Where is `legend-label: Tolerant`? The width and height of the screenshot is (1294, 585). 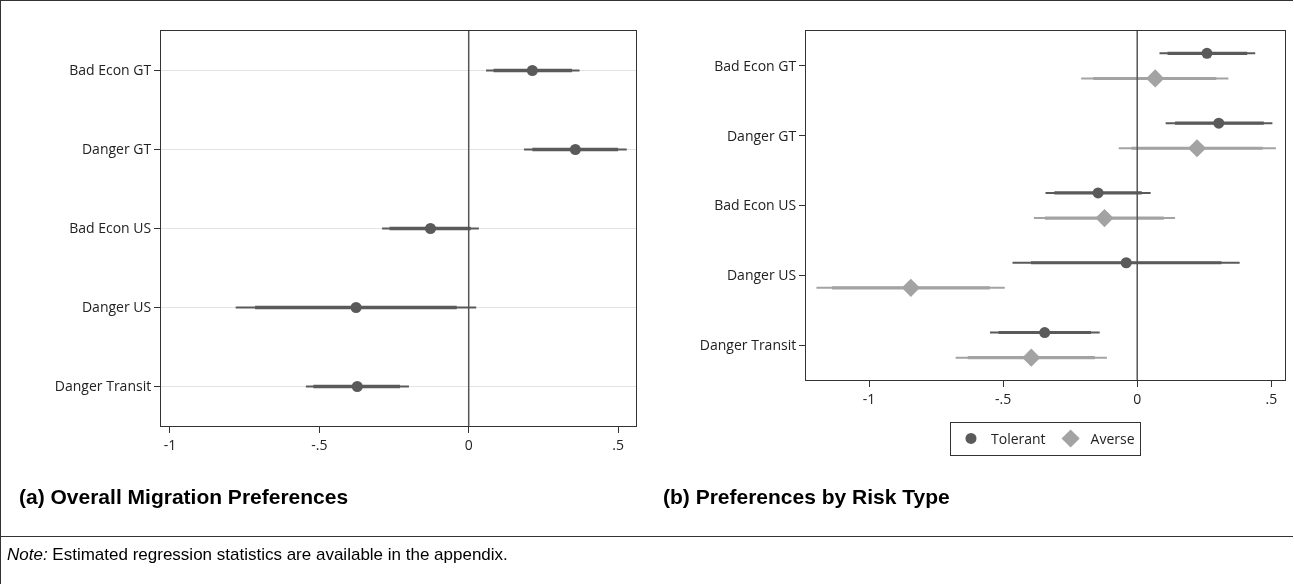
legend-label: Tolerant is located at coordinates (1018, 438).